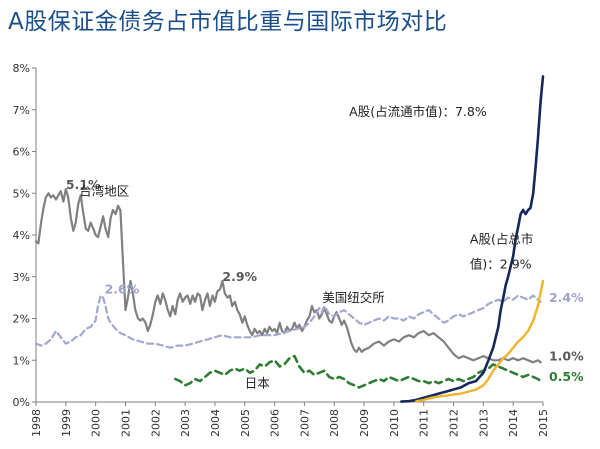 The height and width of the screenshot is (449, 600). Describe the element at coordinates (228, 22) in the screenshot. I see `chart-title: A股保证金债务占市值比重与国际市场对比` at that location.